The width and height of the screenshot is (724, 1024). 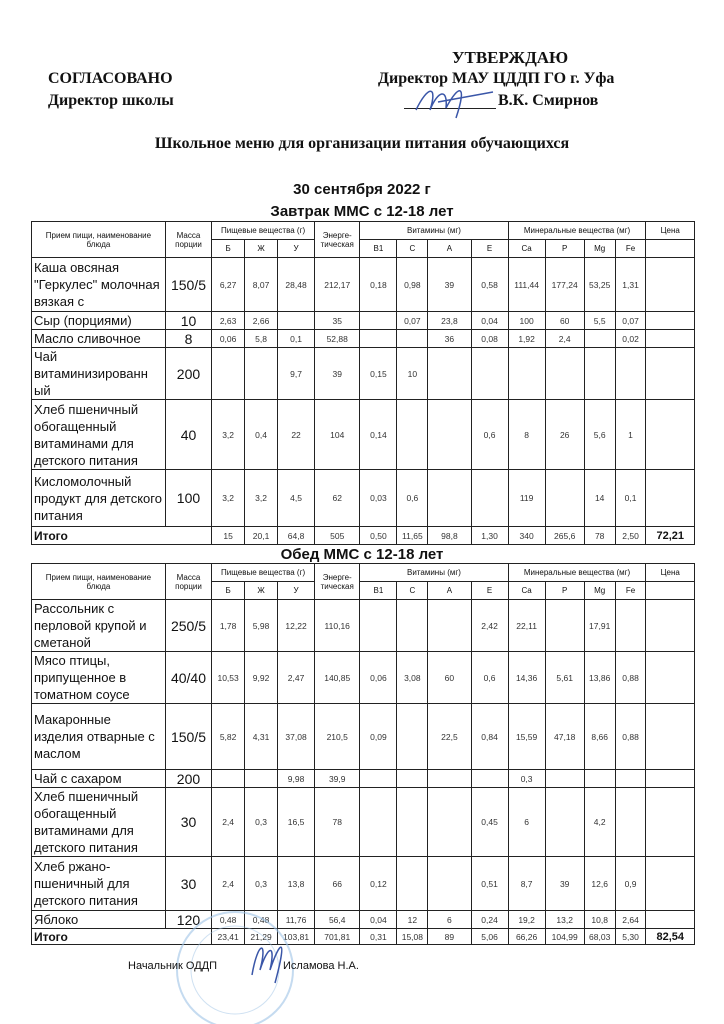 What do you see at coordinates (228, 590) in the screenshot?
I see `col-б-header: Б` at bounding box center [228, 590].